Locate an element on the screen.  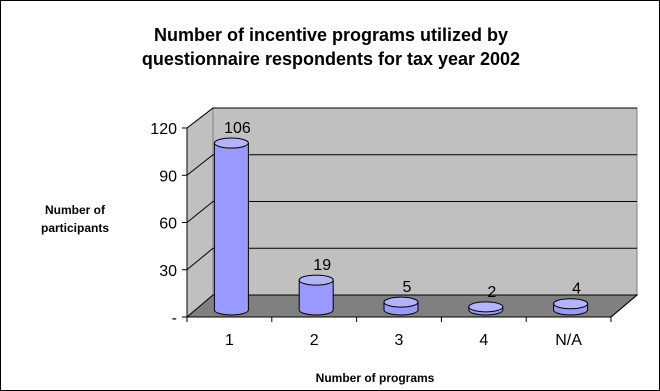
bar-N/A is located at coordinates (571, 307).